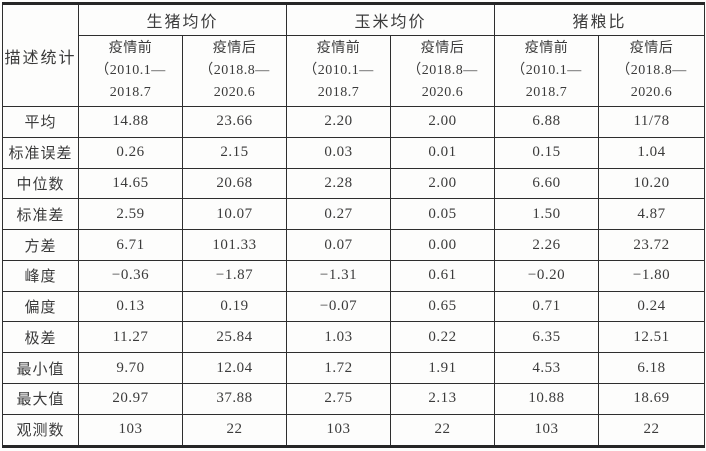 The image size is (706, 451). Describe the element at coordinates (443, 275) in the screenshot. I see `data-cell: 0.61` at that location.